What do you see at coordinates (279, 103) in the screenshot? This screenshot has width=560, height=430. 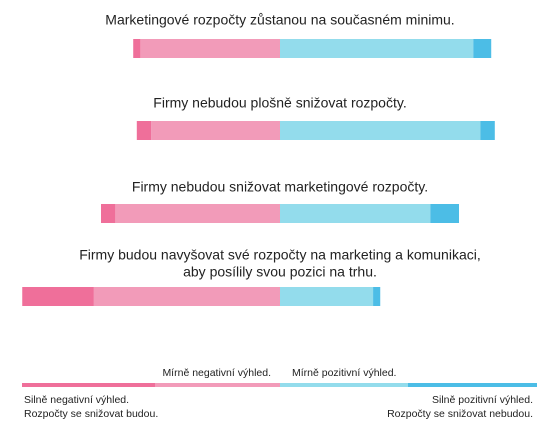 I see `category-label: Firmy nebudou plošně snižovat rozpočty.` at bounding box center [279, 103].